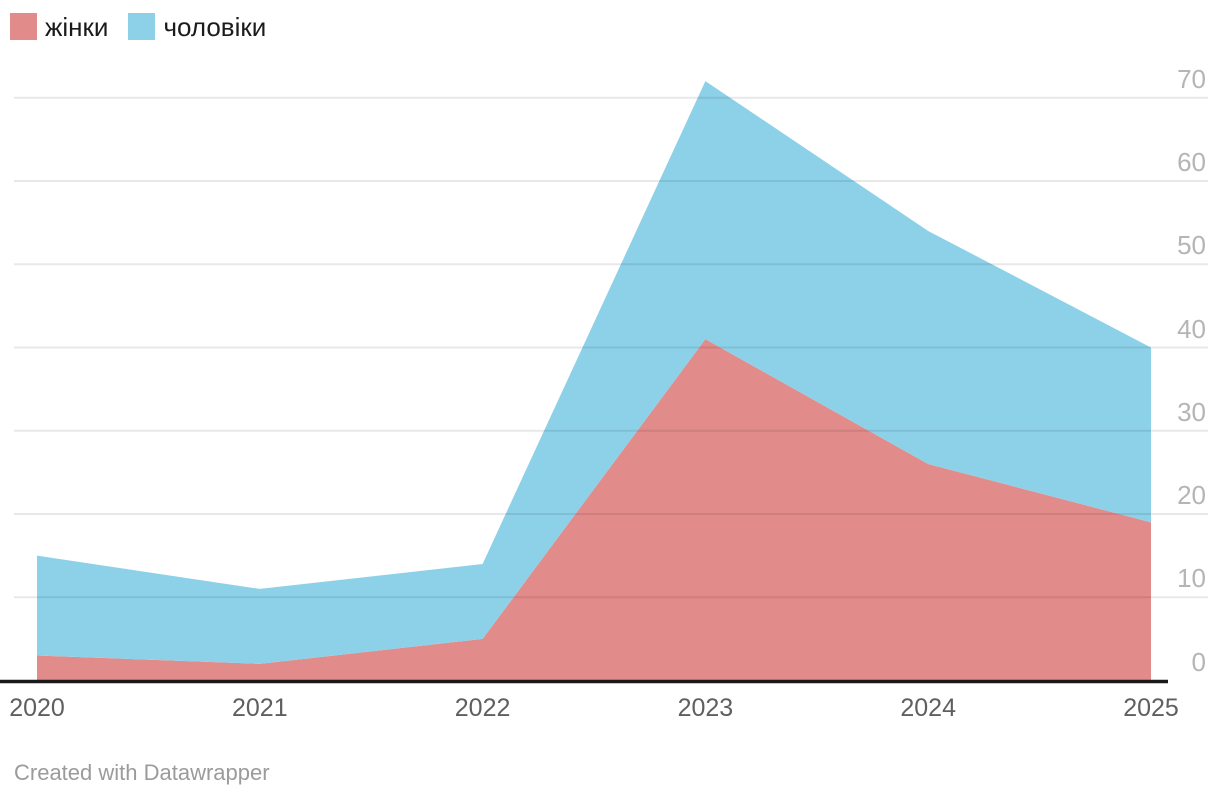 Image resolution: width=1220 pixels, height=798 pixels. What do you see at coordinates (705, 708) in the screenshot?
I see `x-tick-label: 2023` at bounding box center [705, 708].